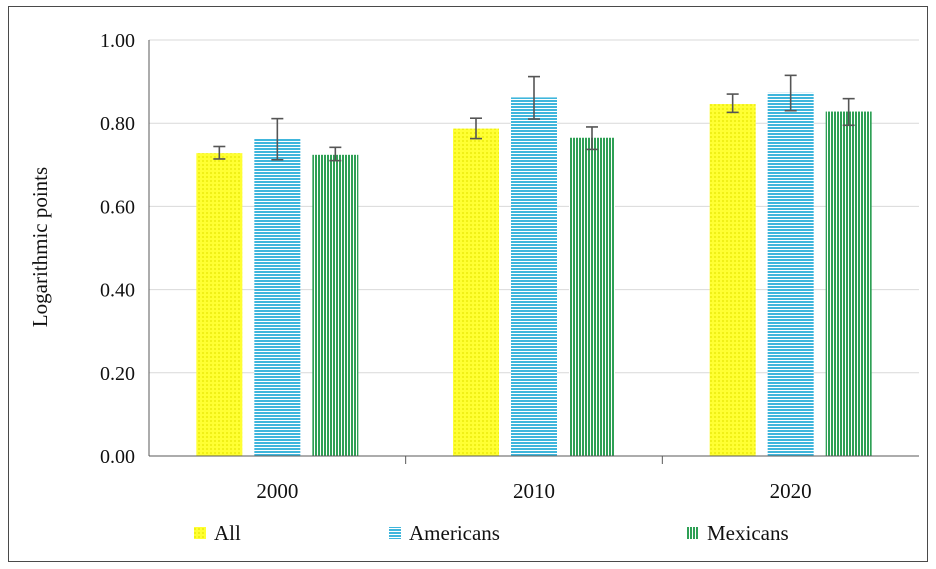  I want to click on y-tick-label: 0.40, so click(117, 291).